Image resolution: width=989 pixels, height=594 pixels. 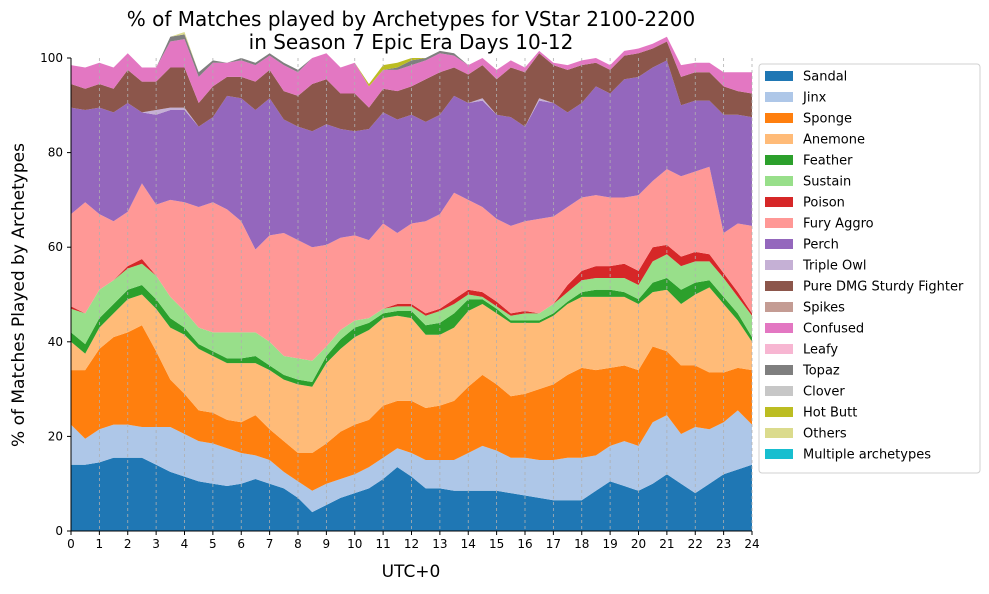 I want to click on y-tick-label: 20, so click(x=55, y=436).